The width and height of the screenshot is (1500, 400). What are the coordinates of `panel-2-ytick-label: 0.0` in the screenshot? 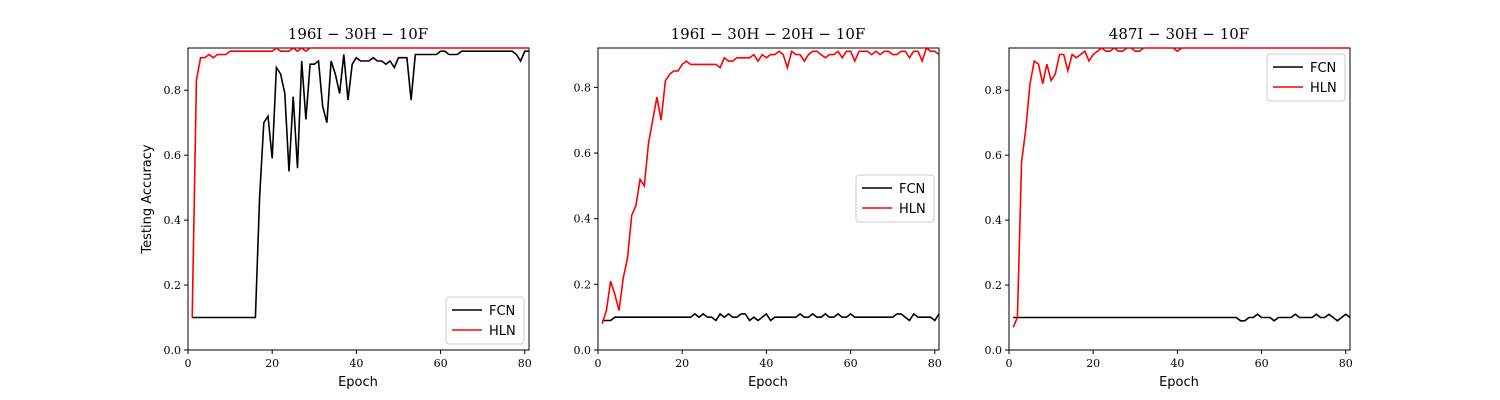 It's located at (583, 350).